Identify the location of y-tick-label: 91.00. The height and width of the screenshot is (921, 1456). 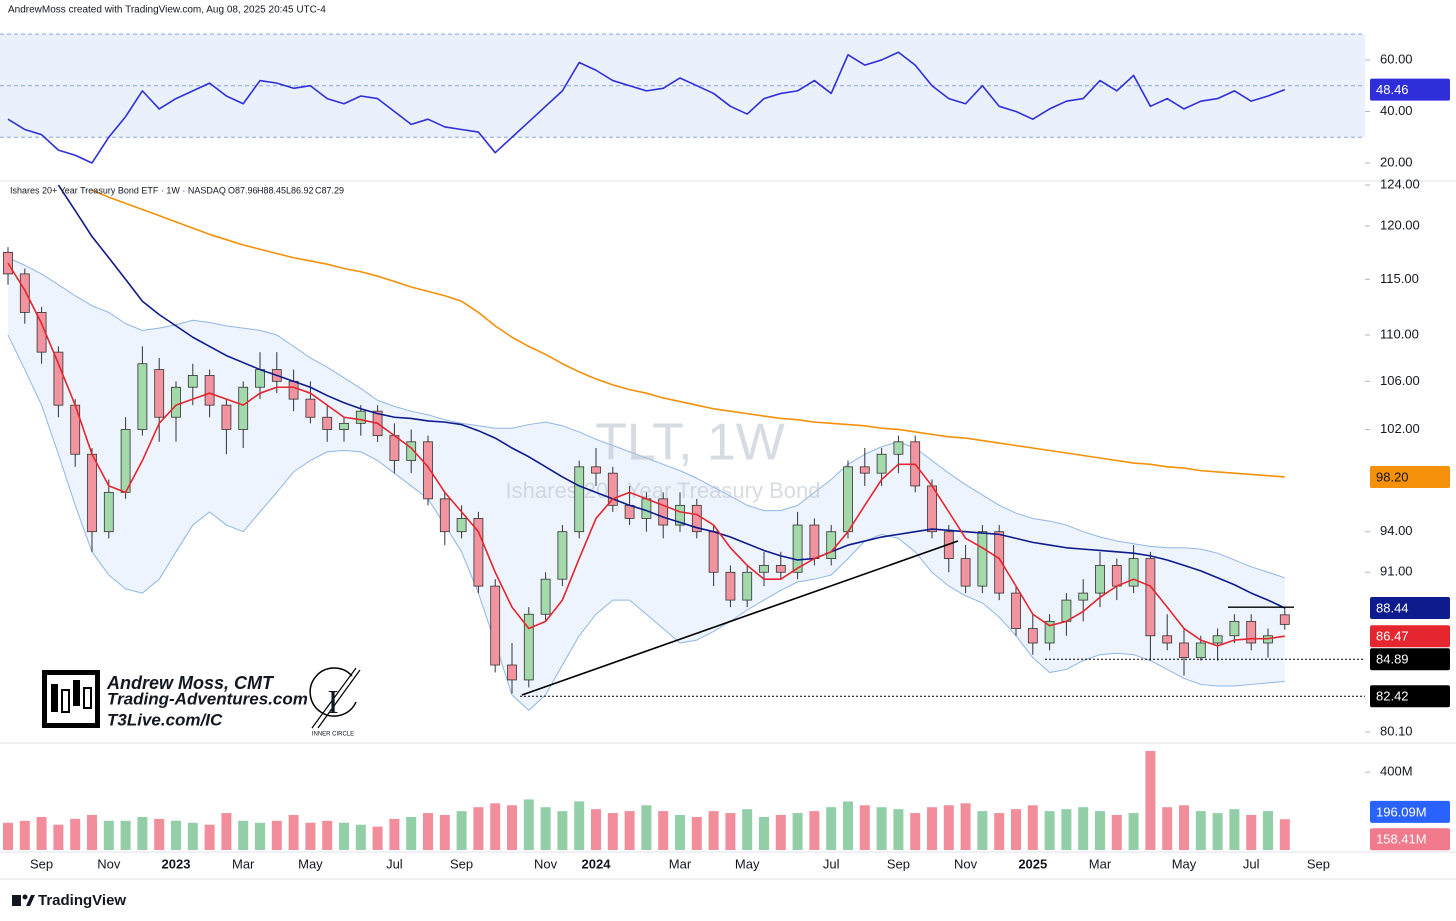
(1396, 571).